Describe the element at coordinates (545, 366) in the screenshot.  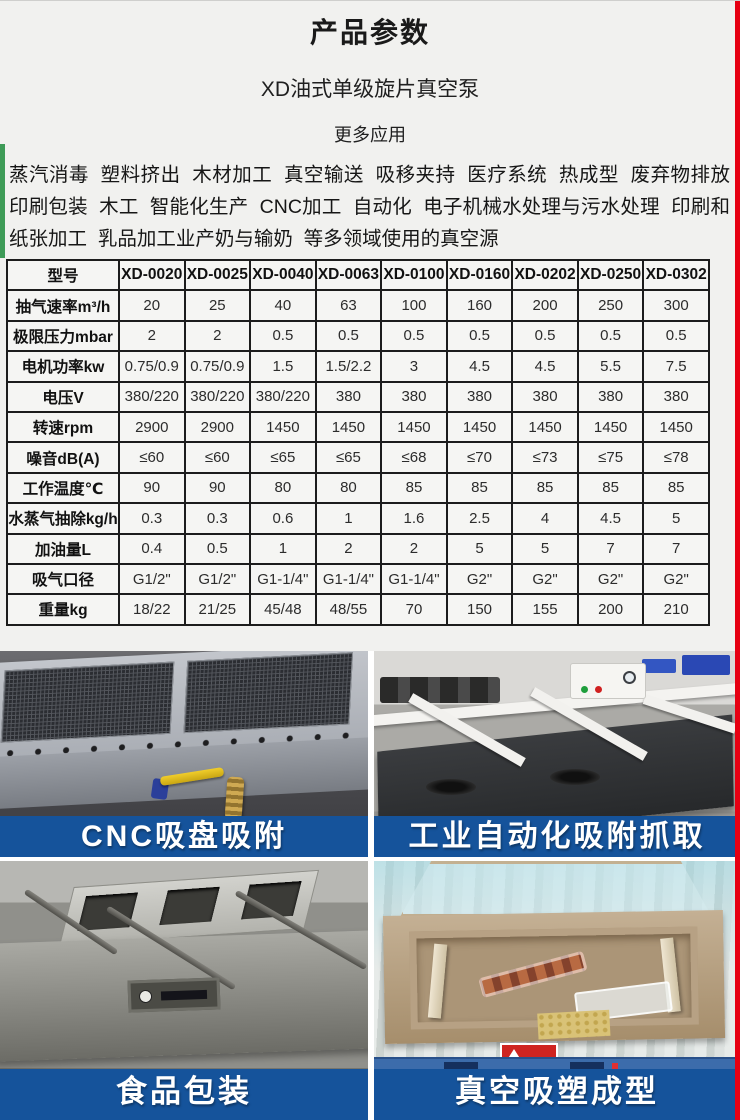
I see `spec-cell: 4.5` at that location.